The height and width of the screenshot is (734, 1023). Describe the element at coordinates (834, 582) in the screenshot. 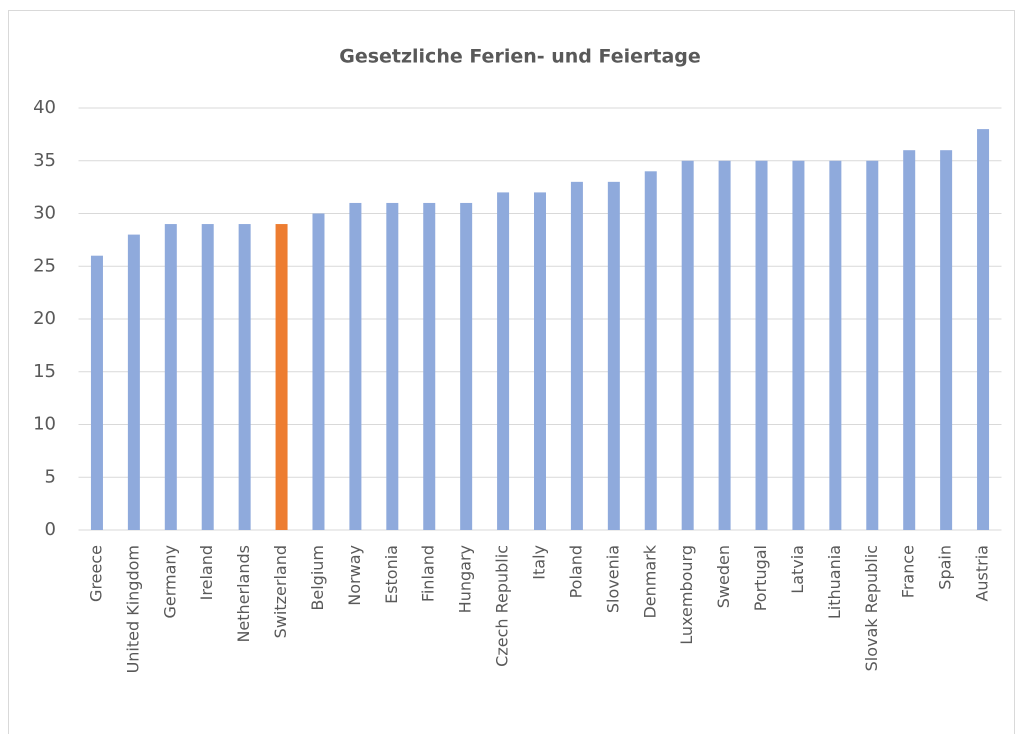

I see `x-tick-label: Lithuania` at that location.